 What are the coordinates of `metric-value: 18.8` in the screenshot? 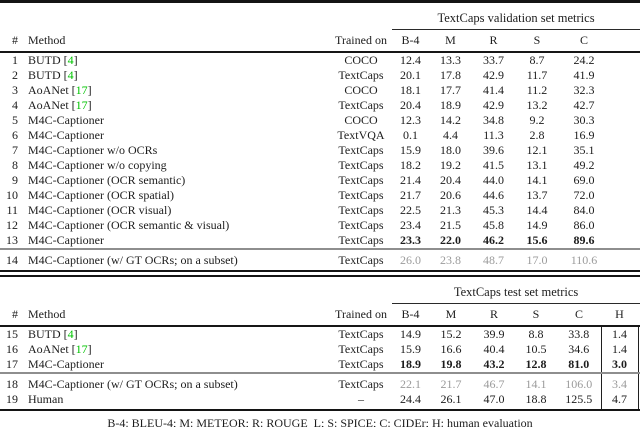 It's located at (536, 399).